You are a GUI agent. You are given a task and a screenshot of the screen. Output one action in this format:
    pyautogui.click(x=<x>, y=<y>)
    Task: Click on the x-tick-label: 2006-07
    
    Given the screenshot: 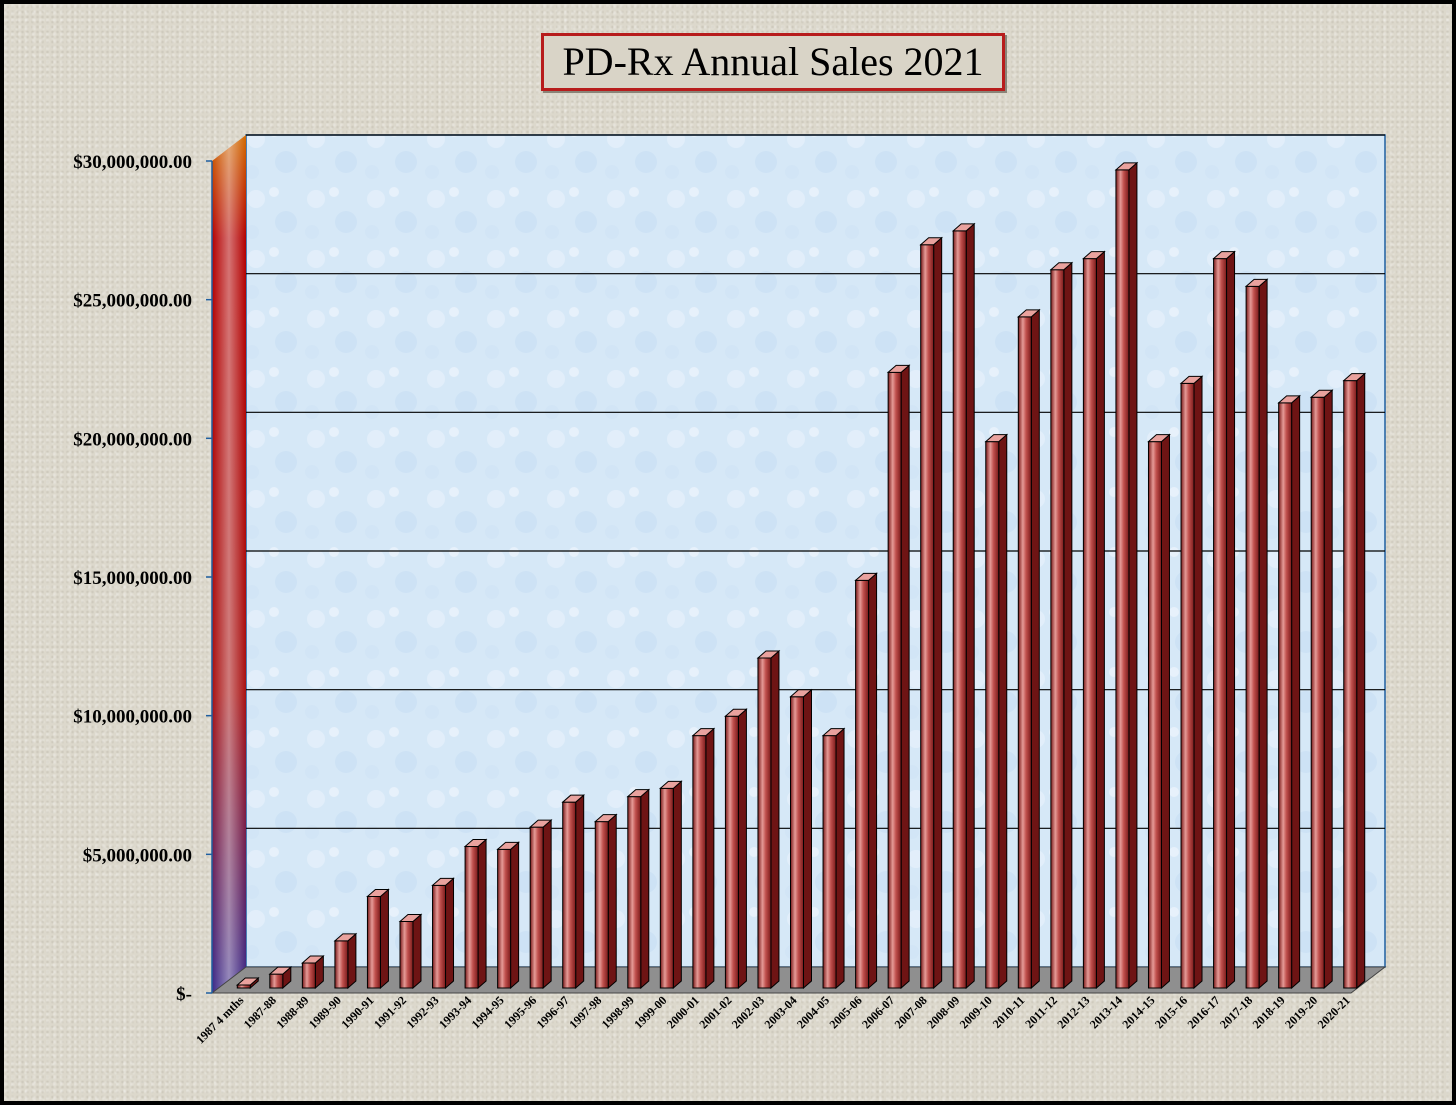 What is the action you would take?
    pyautogui.click(x=878, y=1012)
    